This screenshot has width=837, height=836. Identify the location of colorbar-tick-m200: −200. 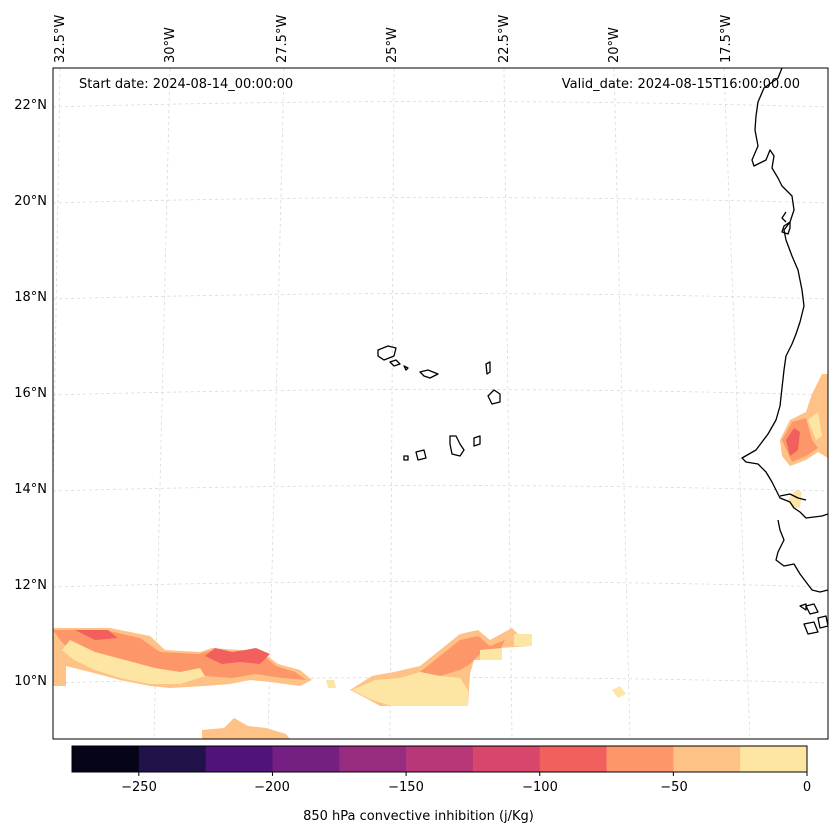
(272, 787).